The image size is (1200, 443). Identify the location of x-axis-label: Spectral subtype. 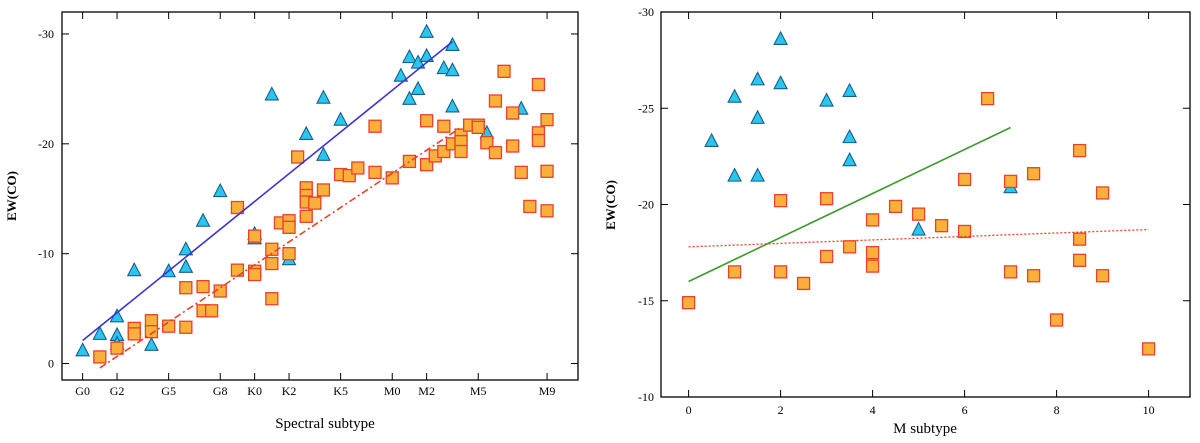
(325, 424).